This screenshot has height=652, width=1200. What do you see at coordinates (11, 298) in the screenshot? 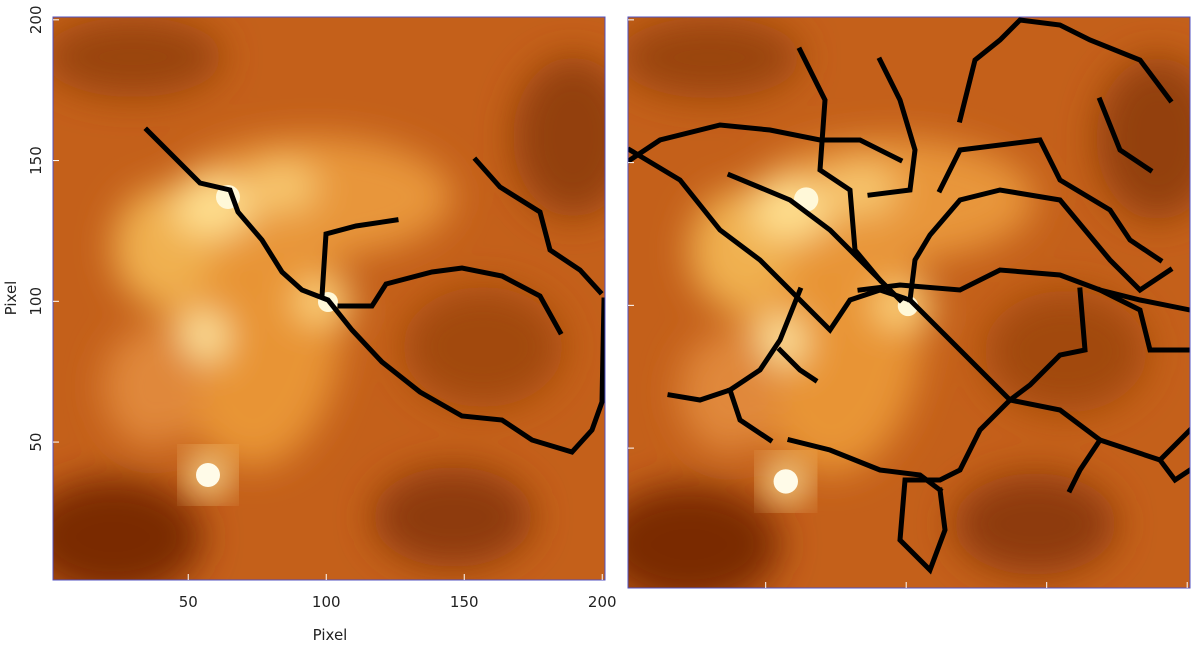
I see `y-axis-label: Pixel` at bounding box center [11, 298].